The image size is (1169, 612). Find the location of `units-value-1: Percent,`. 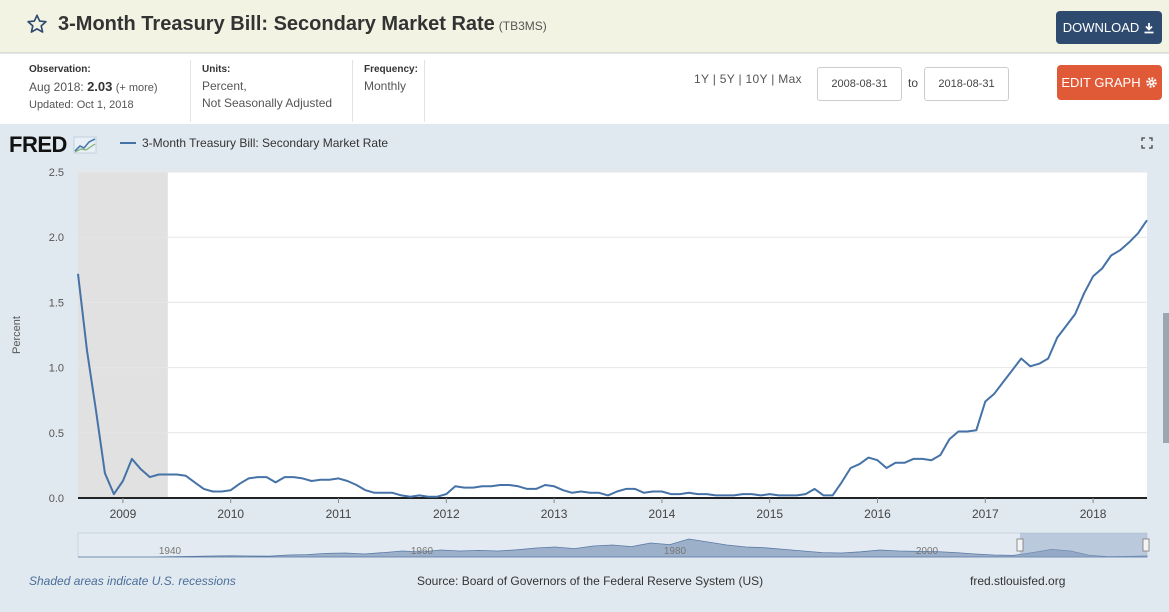

units-value-1: Percent, is located at coordinates (224, 86).